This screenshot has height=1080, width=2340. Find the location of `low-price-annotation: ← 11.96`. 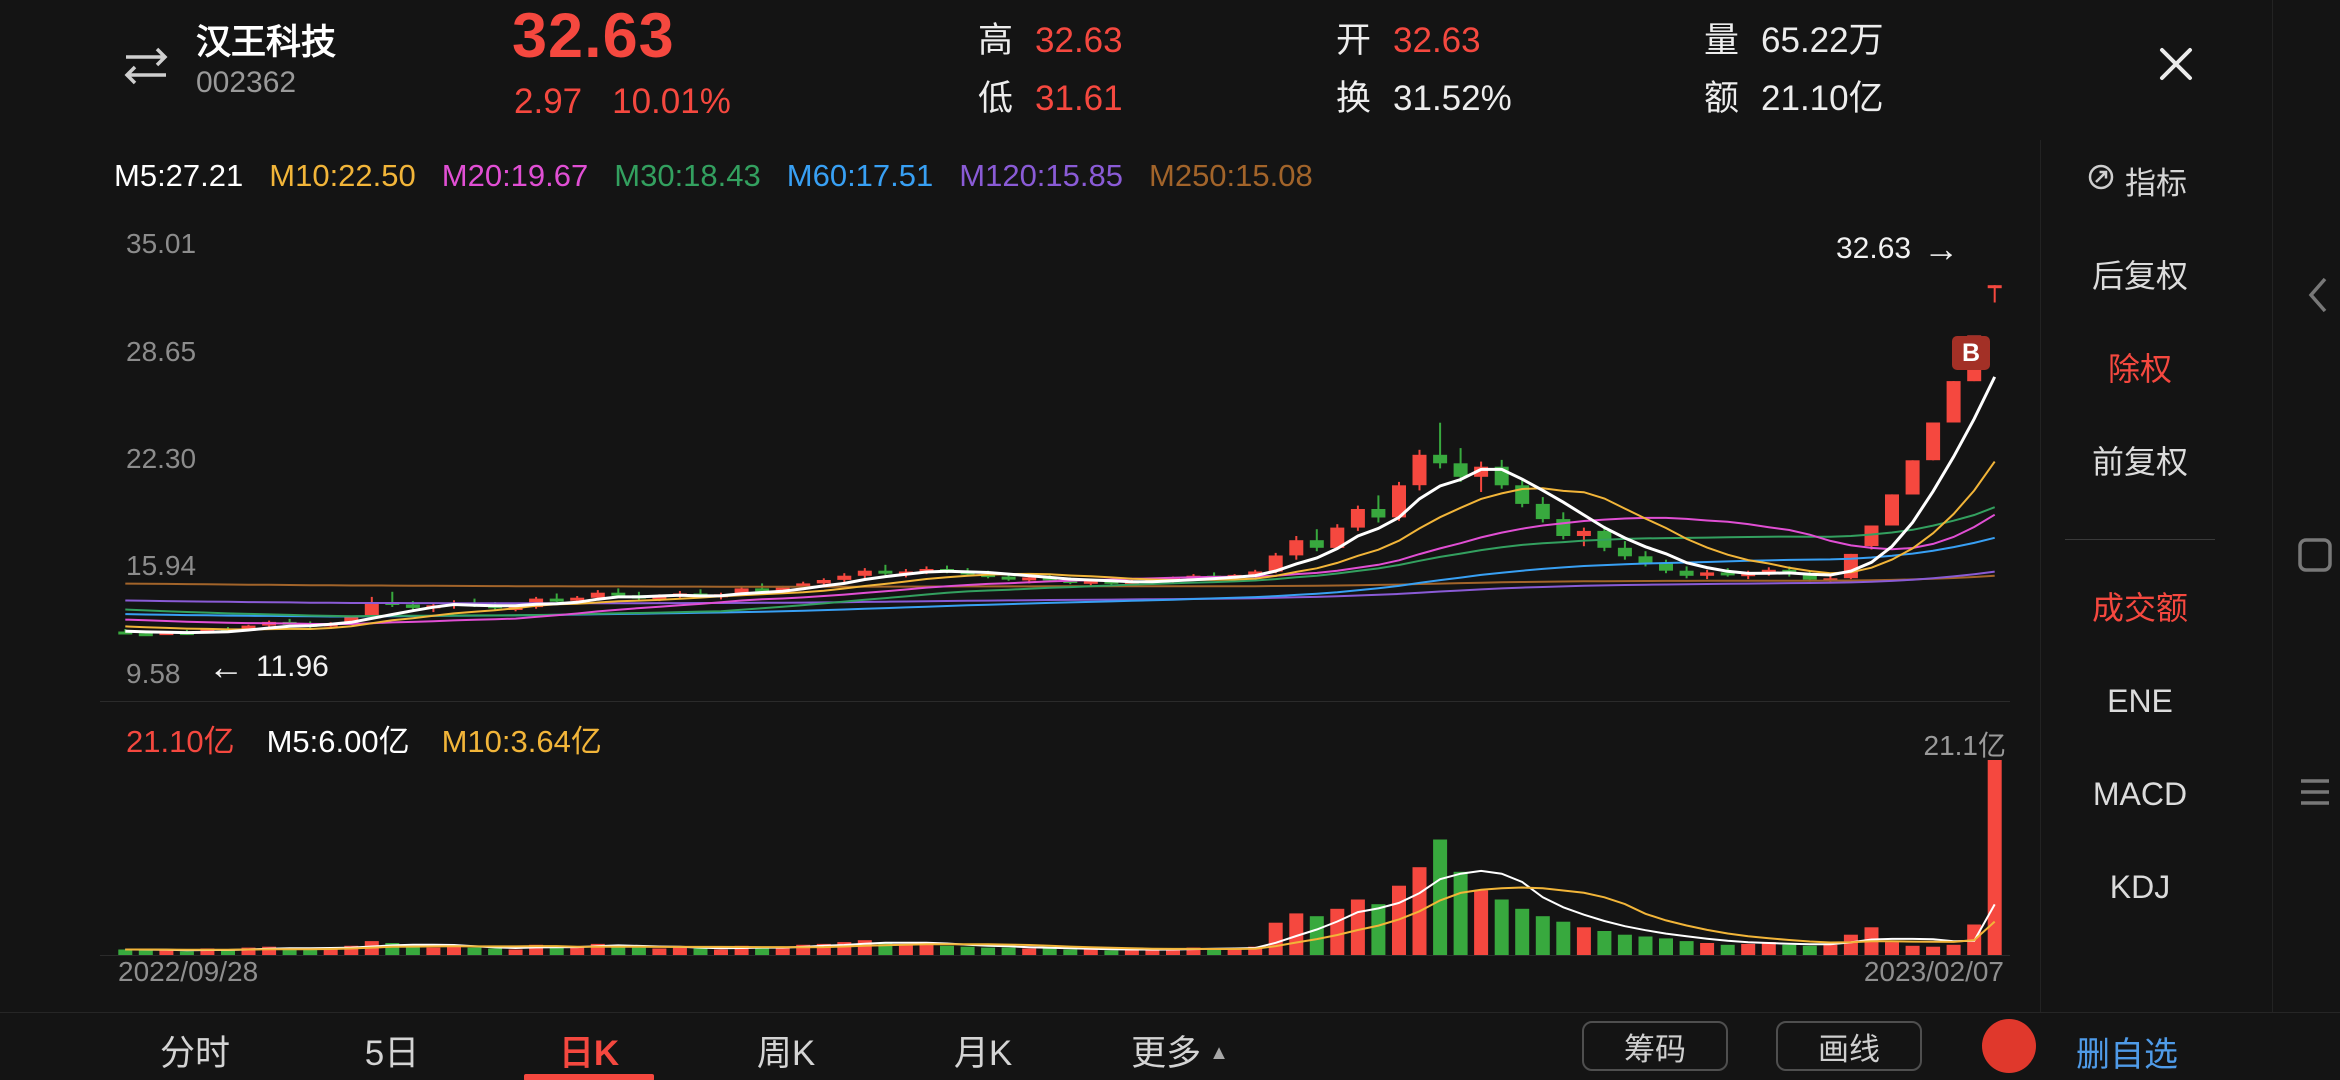

low-price-annotation: ← 11.96 is located at coordinates (268, 667).